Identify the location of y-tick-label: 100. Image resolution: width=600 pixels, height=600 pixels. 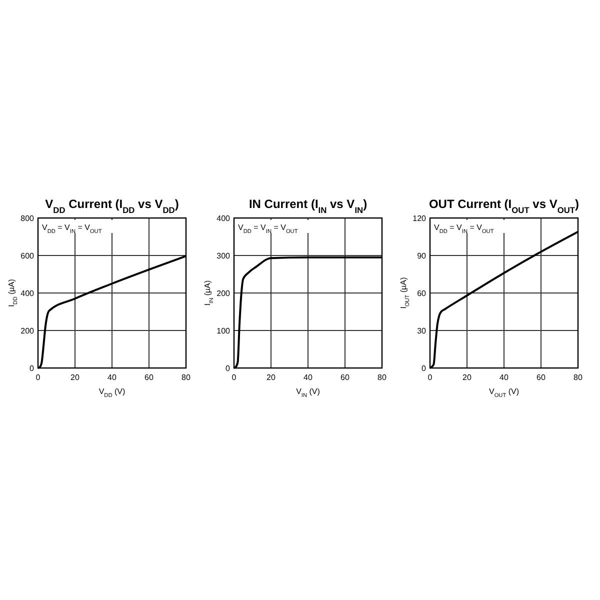
(223, 331).